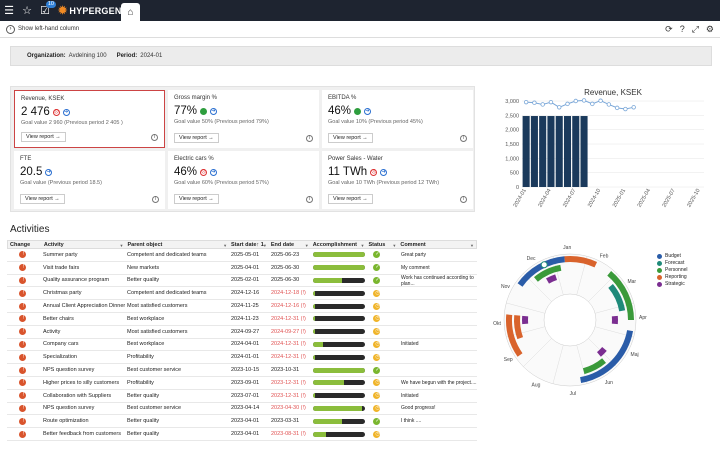 The width and height of the screenshot is (720, 450). I want to click on activity-cell: Activity, so click(52, 331).